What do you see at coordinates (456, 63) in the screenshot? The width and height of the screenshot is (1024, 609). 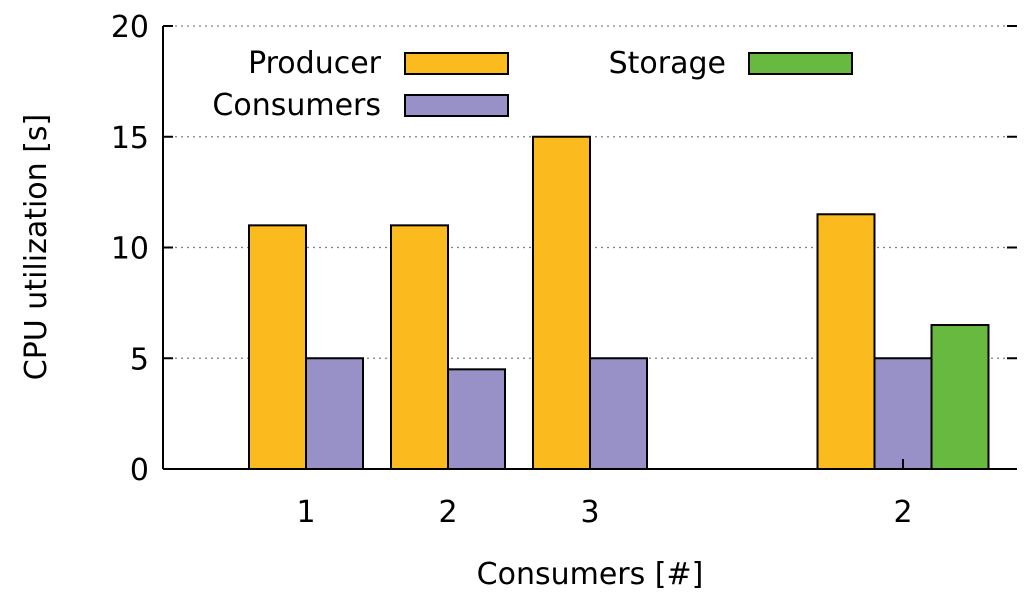 I see `legend-swatch-producer` at bounding box center [456, 63].